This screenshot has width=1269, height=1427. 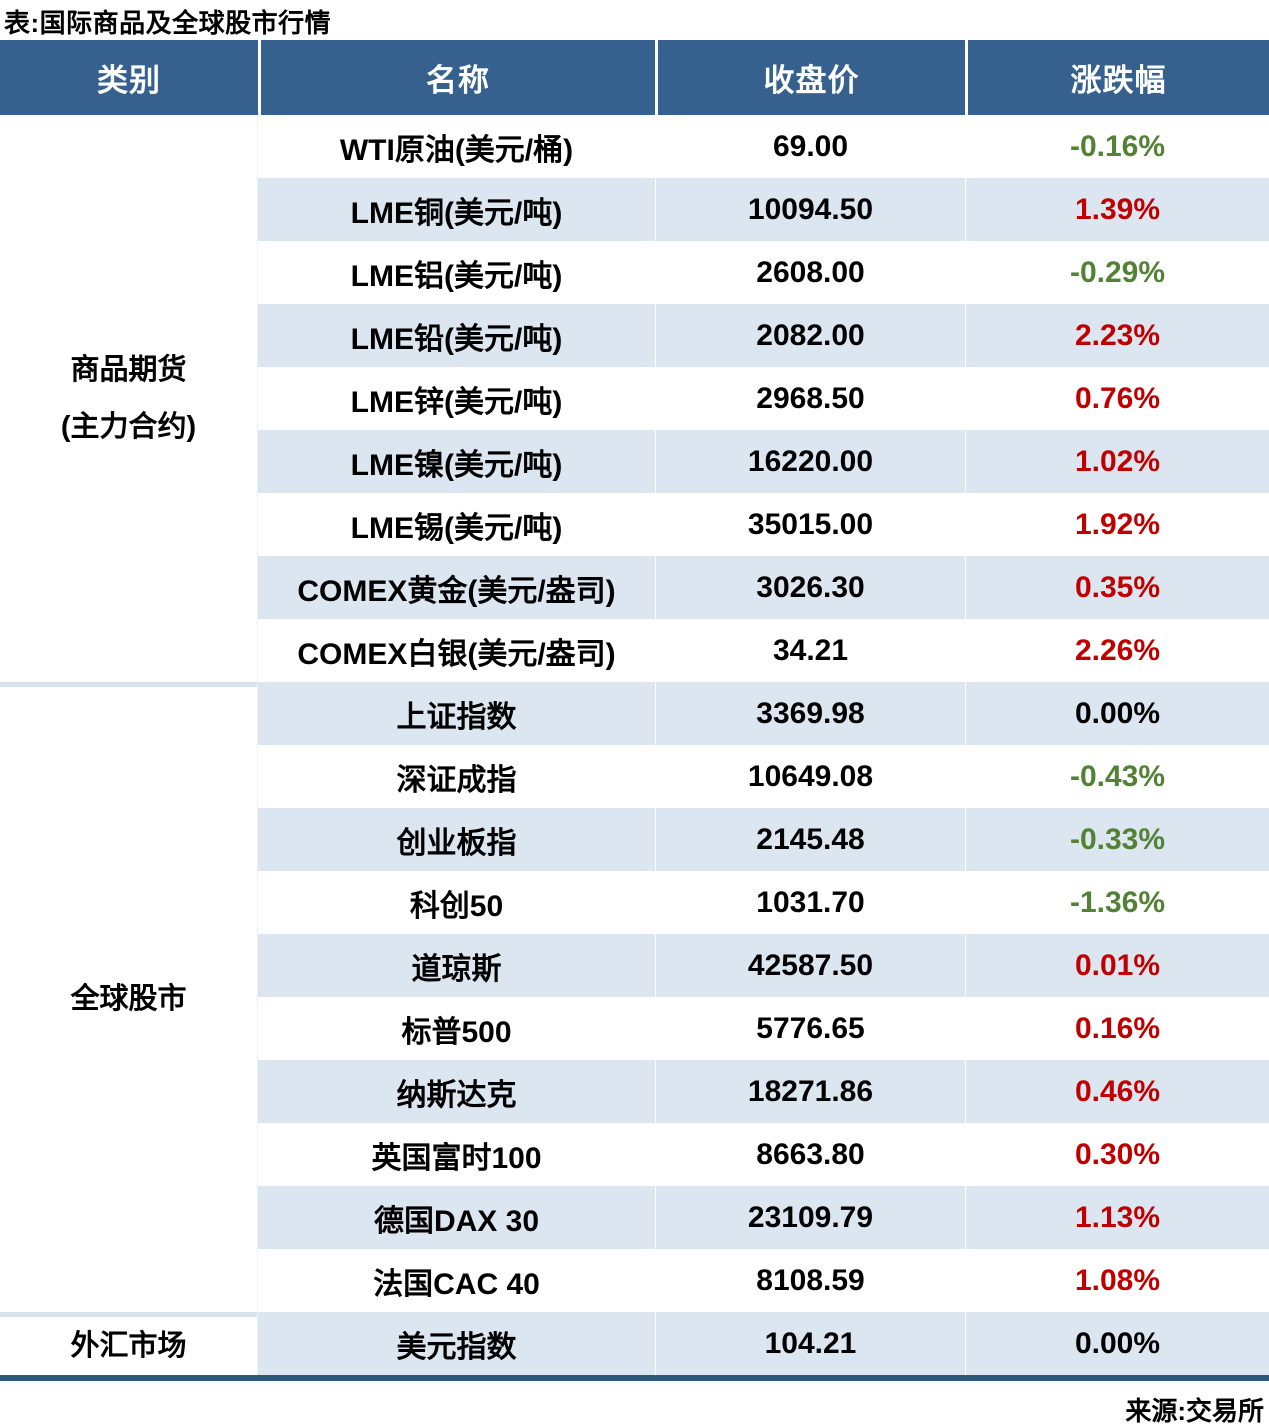 What do you see at coordinates (456, 969) in the screenshot?
I see `instrument-name-cell: 道琼斯` at bounding box center [456, 969].